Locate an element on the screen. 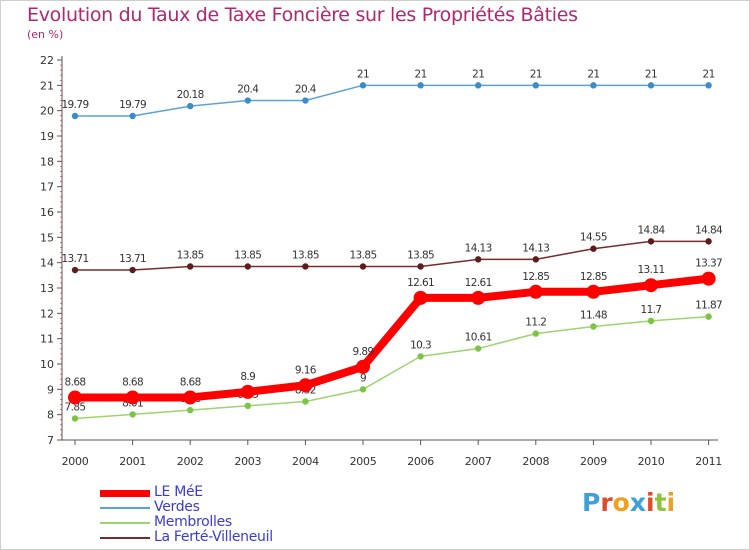  data-label-verdes: 20.4 is located at coordinates (248, 90).